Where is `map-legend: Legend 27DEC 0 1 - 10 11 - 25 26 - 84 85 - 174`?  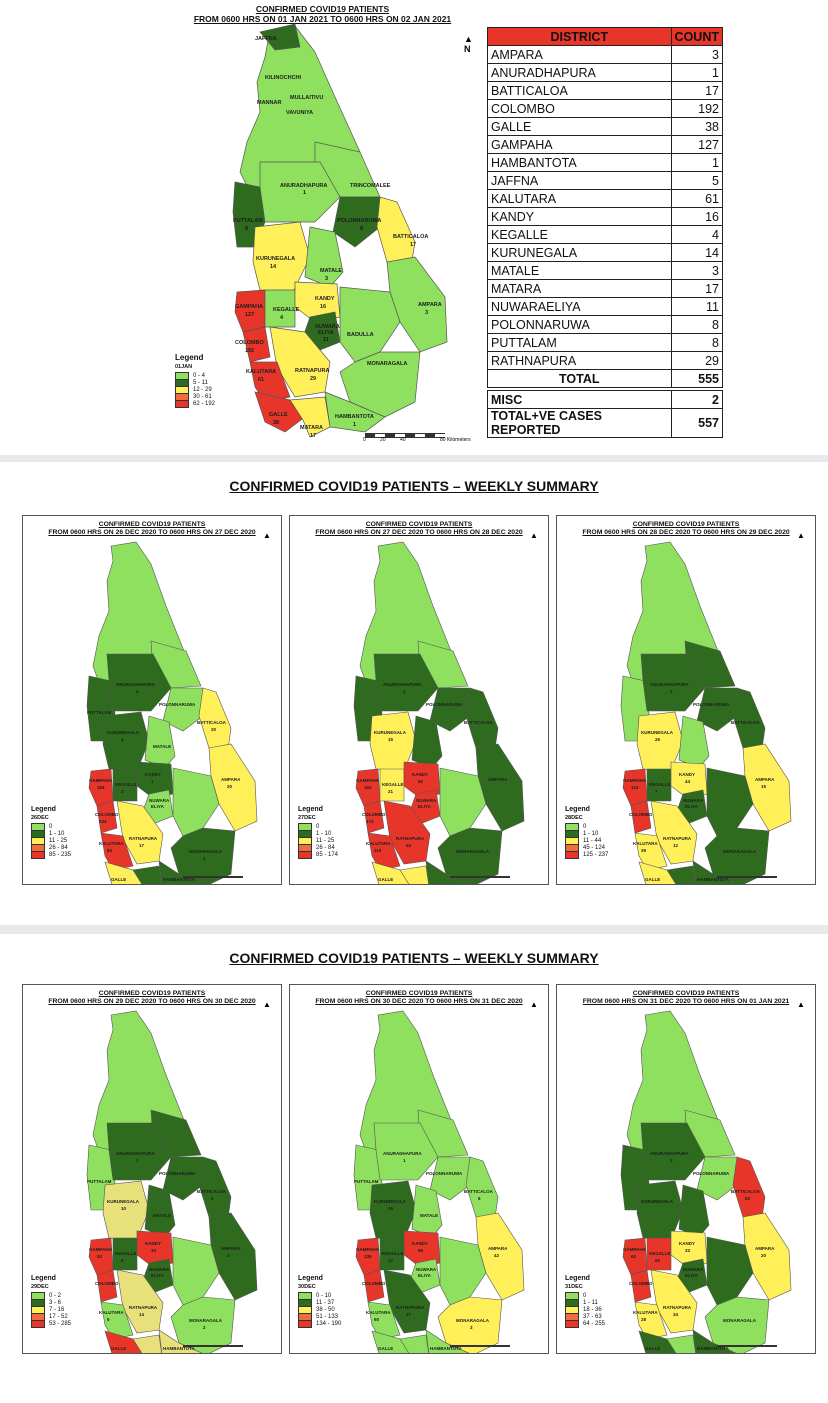
map-legend: Legend 27DEC 0 1 - 10 11 - 25 26 - 84 85 - 174 is located at coordinates (318, 832).